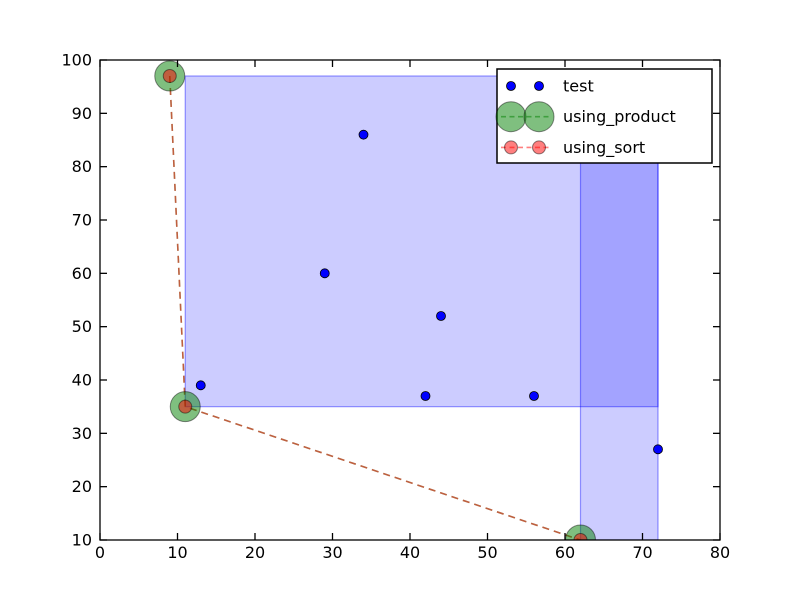  What do you see at coordinates (82, 486) in the screenshot?
I see `y-tick-label: 20` at bounding box center [82, 486].